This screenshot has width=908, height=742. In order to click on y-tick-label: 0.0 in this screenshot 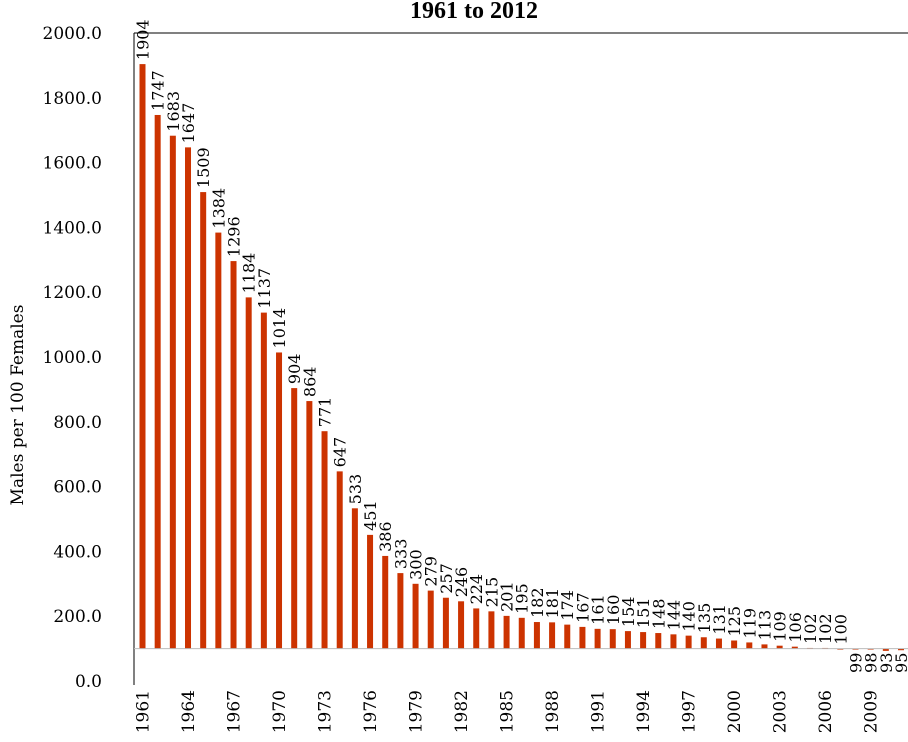, I will do `click(88, 682)`.